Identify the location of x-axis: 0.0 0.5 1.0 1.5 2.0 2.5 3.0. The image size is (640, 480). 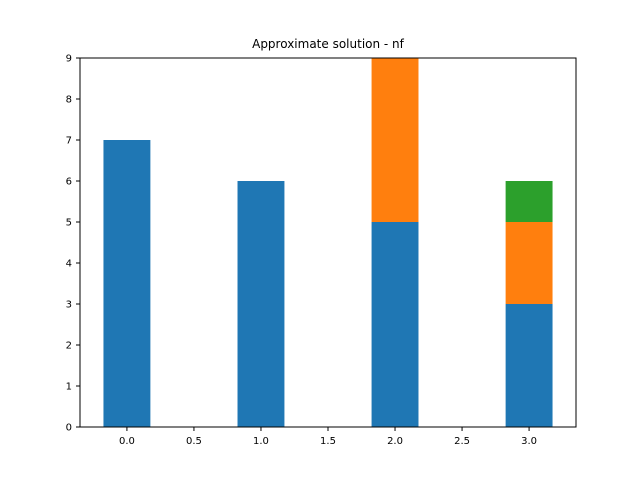
(328, 437).